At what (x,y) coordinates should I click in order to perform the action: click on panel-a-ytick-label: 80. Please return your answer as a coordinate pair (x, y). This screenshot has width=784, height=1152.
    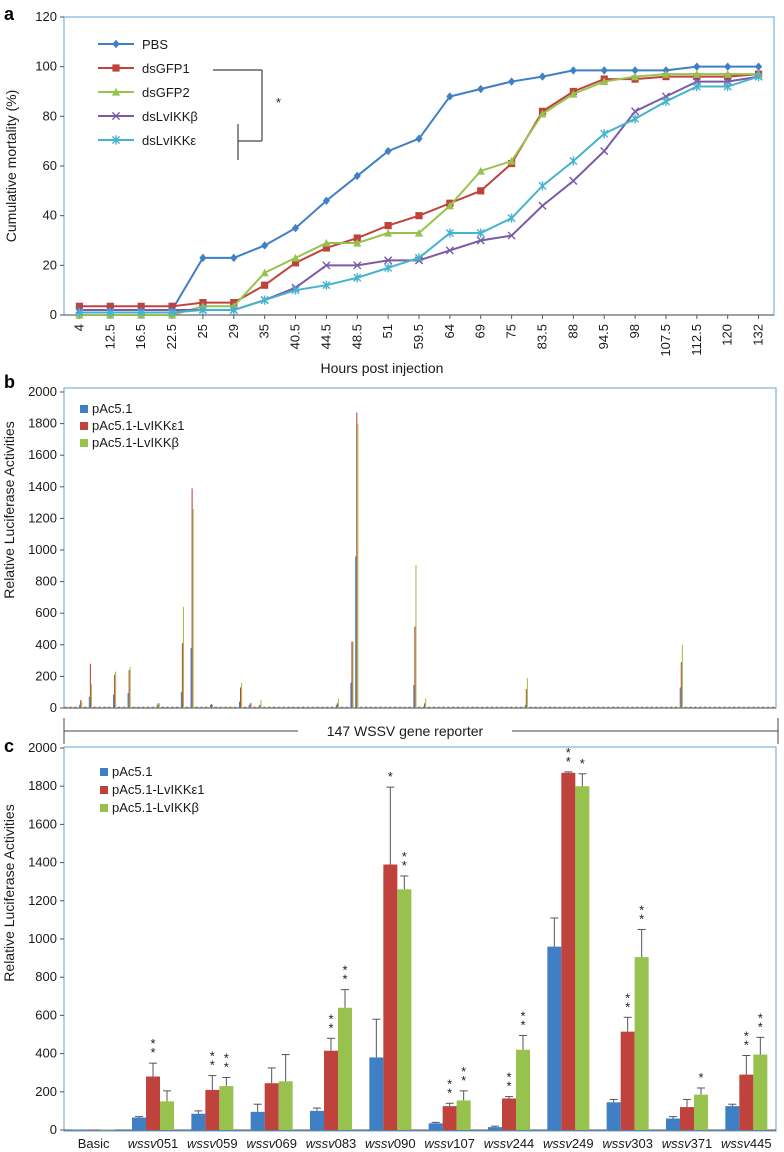
    Looking at the image, I should click on (50, 115).